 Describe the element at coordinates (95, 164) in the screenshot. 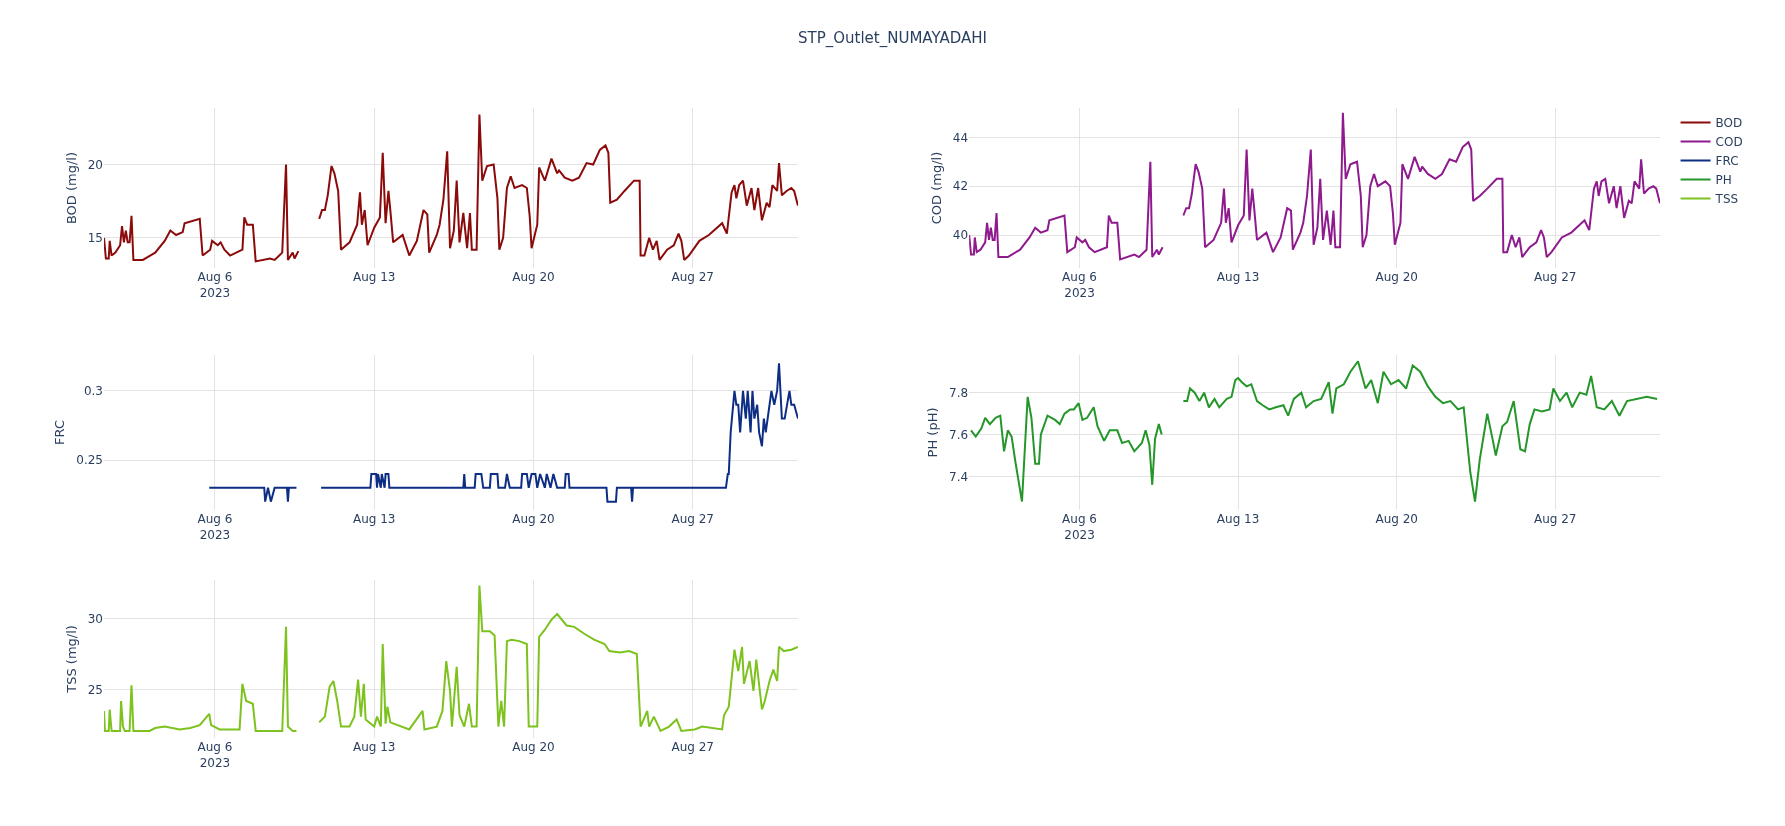

I see `y-tick-label: 20` at that location.